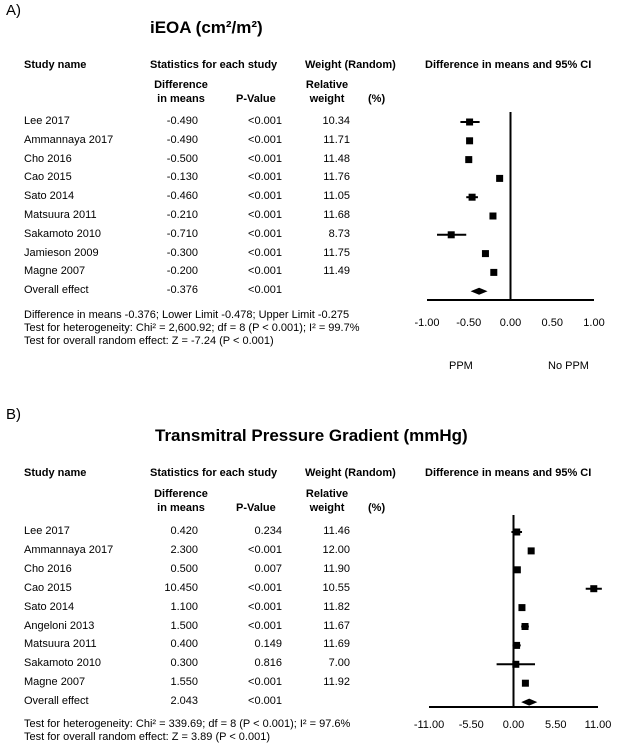 The height and width of the screenshot is (746, 631). I want to click on relative-weight: 11.82, so click(336, 606).